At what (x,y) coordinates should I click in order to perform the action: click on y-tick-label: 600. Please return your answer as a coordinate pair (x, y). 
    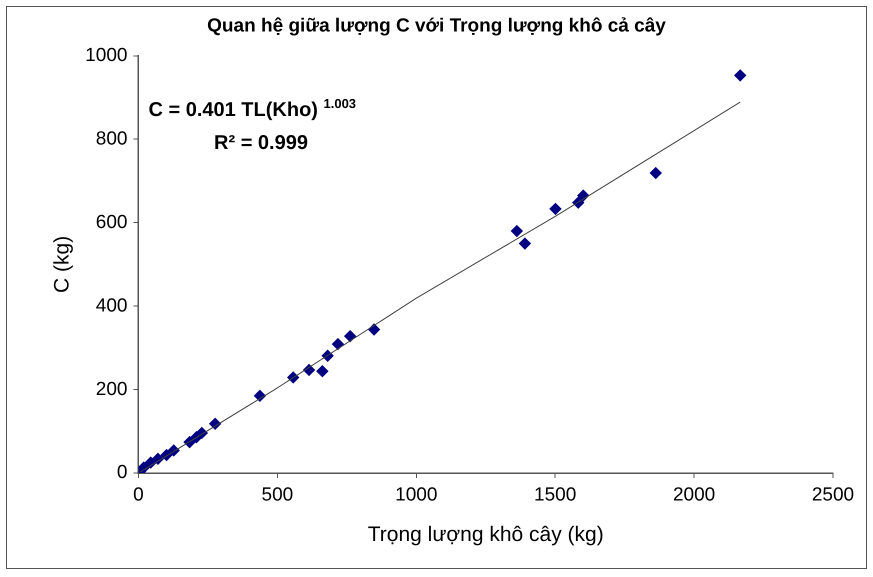
    Looking at the image, I should click on (112, 222).